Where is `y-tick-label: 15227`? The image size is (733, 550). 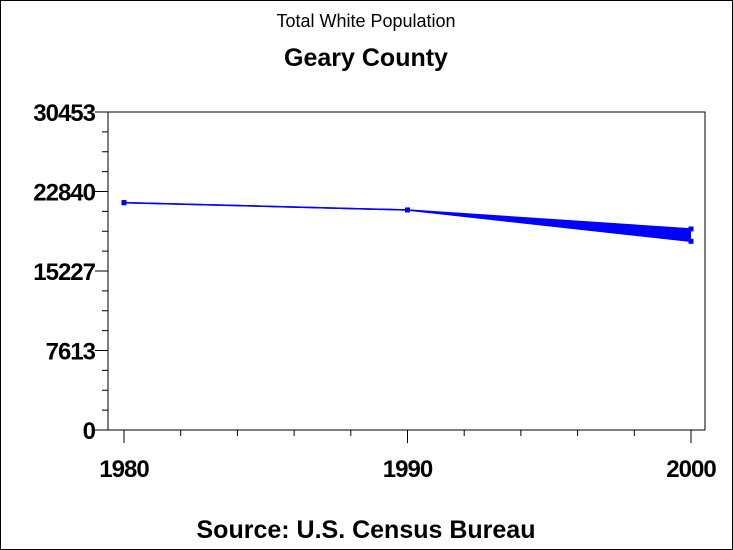
y-tick-label: 15227 is located at coordinates (64, 272).